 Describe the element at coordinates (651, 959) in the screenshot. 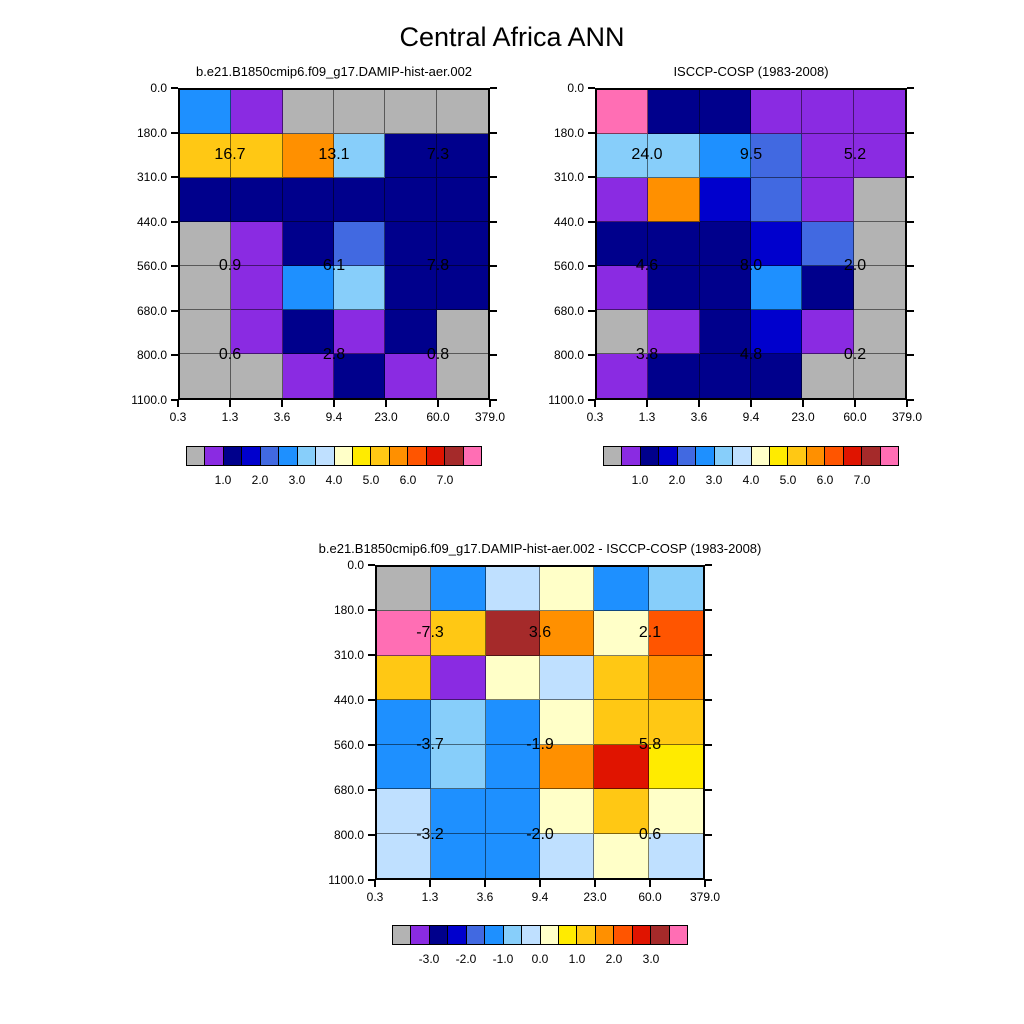

I see `colorbar-tick-label: 3.0` at that location.